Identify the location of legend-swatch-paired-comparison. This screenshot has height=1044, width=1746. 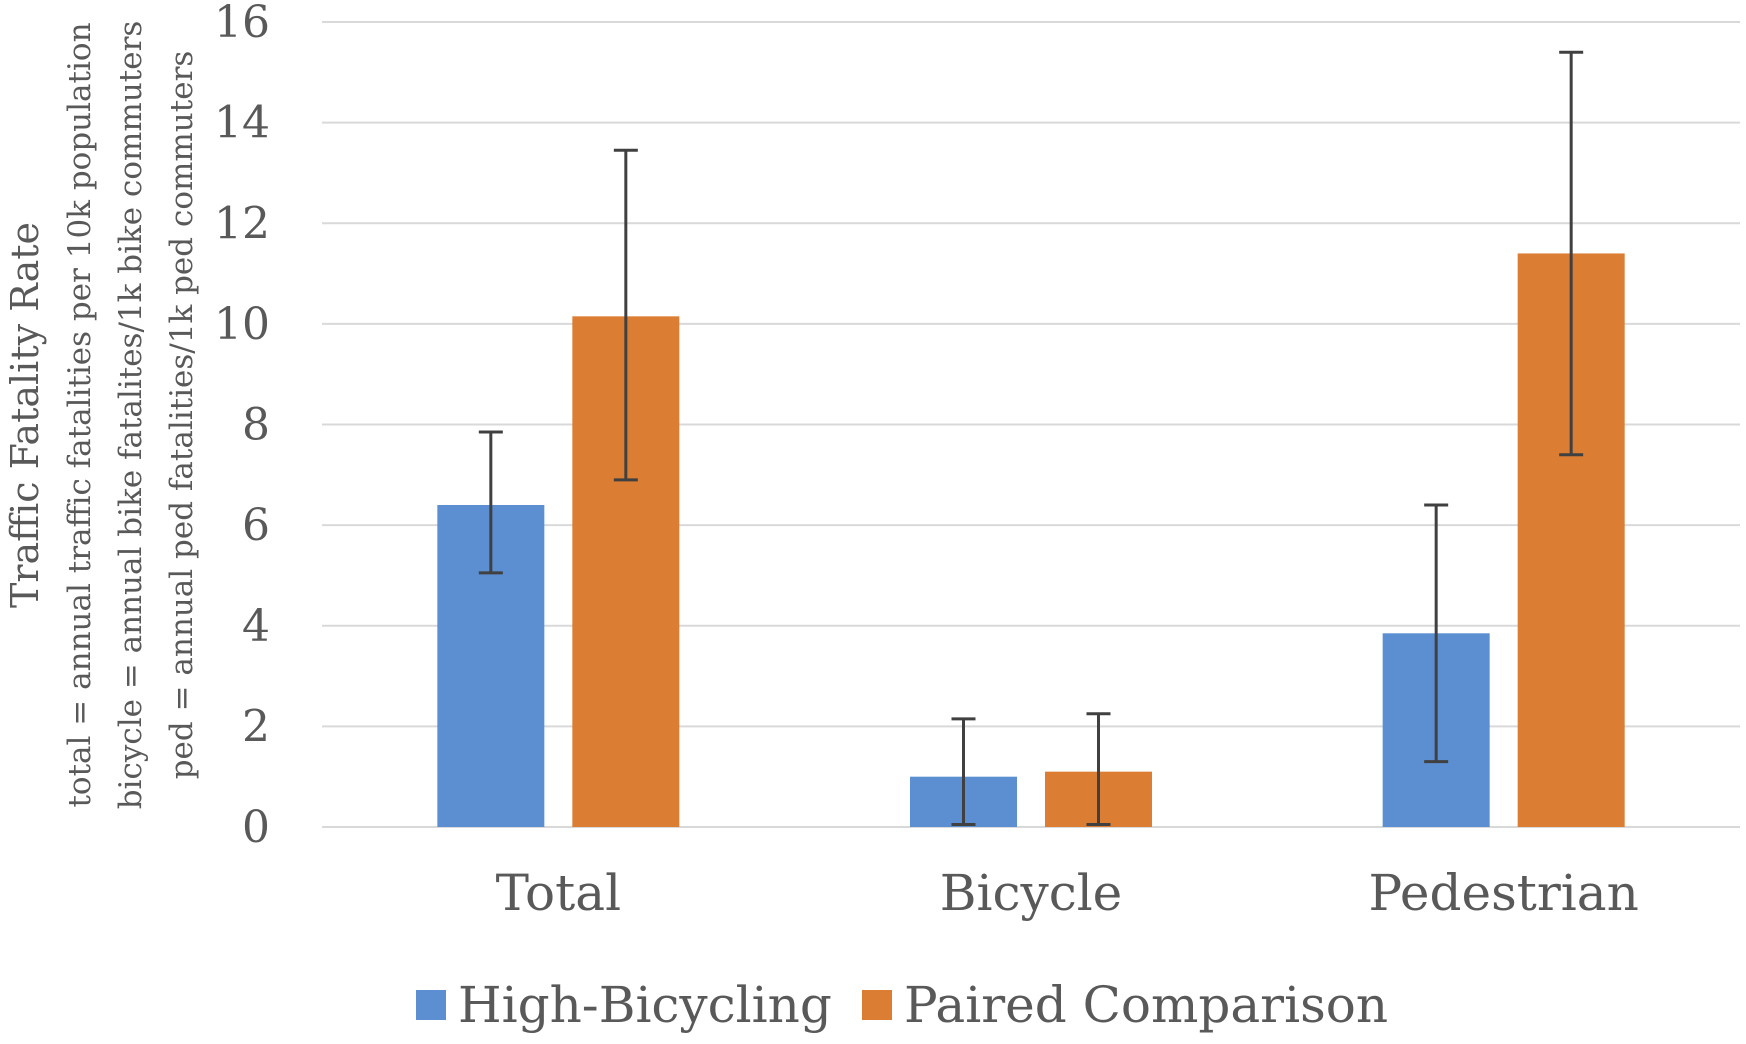
(877, 1005).